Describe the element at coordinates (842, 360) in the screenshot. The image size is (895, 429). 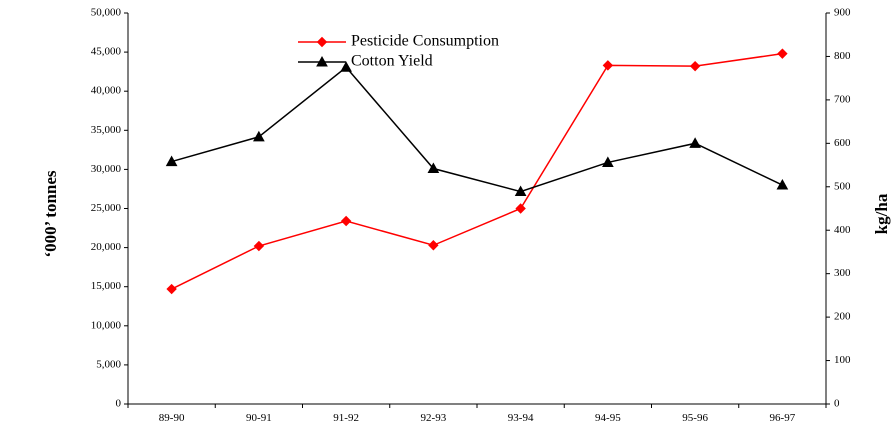
I see `right-tick-label: 100` at that location.